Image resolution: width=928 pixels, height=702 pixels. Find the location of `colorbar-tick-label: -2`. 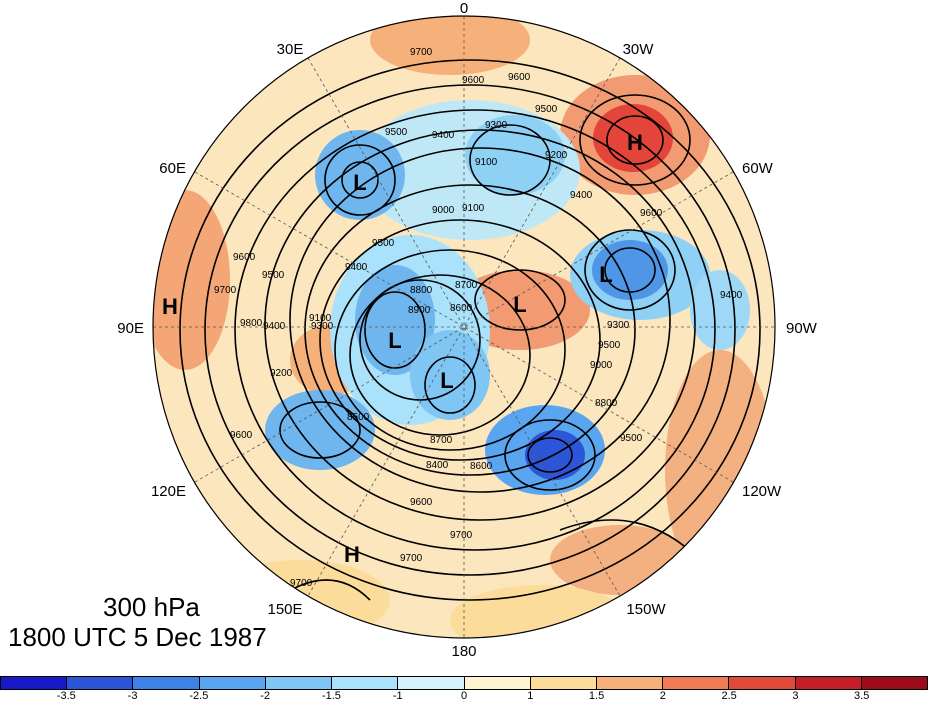

colorbar-tick-label: -2 is located at coordinates (265, 696).